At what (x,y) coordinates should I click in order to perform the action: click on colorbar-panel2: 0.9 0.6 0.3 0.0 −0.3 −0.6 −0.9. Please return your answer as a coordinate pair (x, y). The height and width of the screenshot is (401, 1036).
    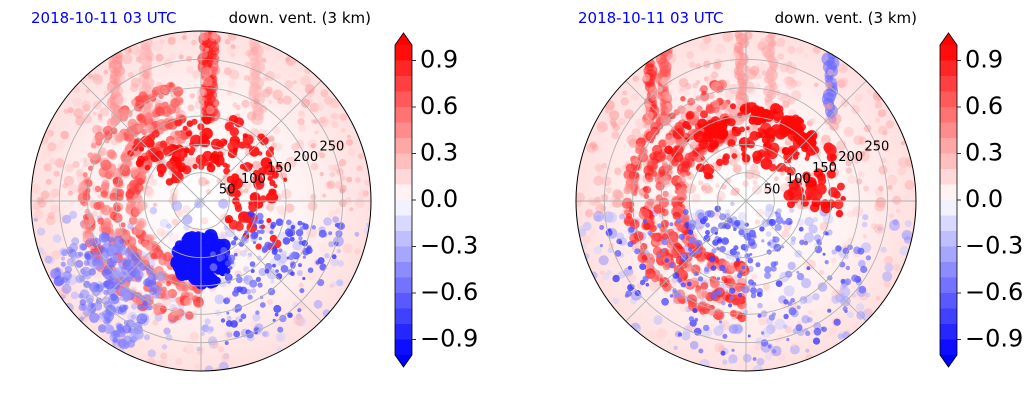
    Looking at the image, I should click on (981, 200).